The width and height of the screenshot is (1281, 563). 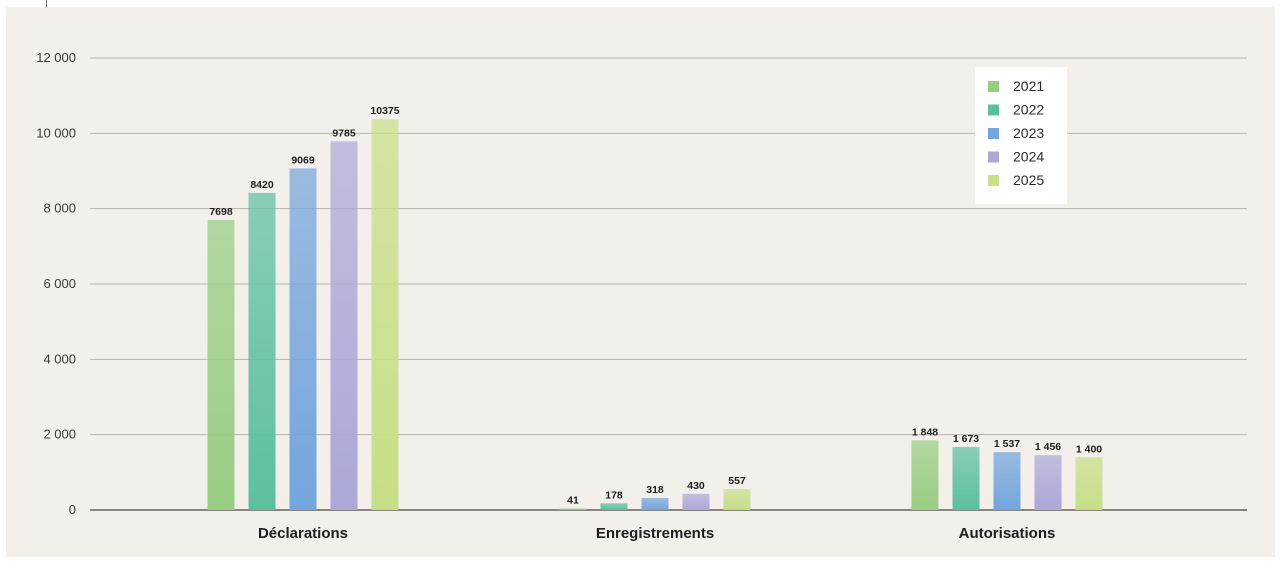 What do you see at coordinates (614, 495) in the screenshot?
I see `data-label: 178` at bounding box center [614, 495].